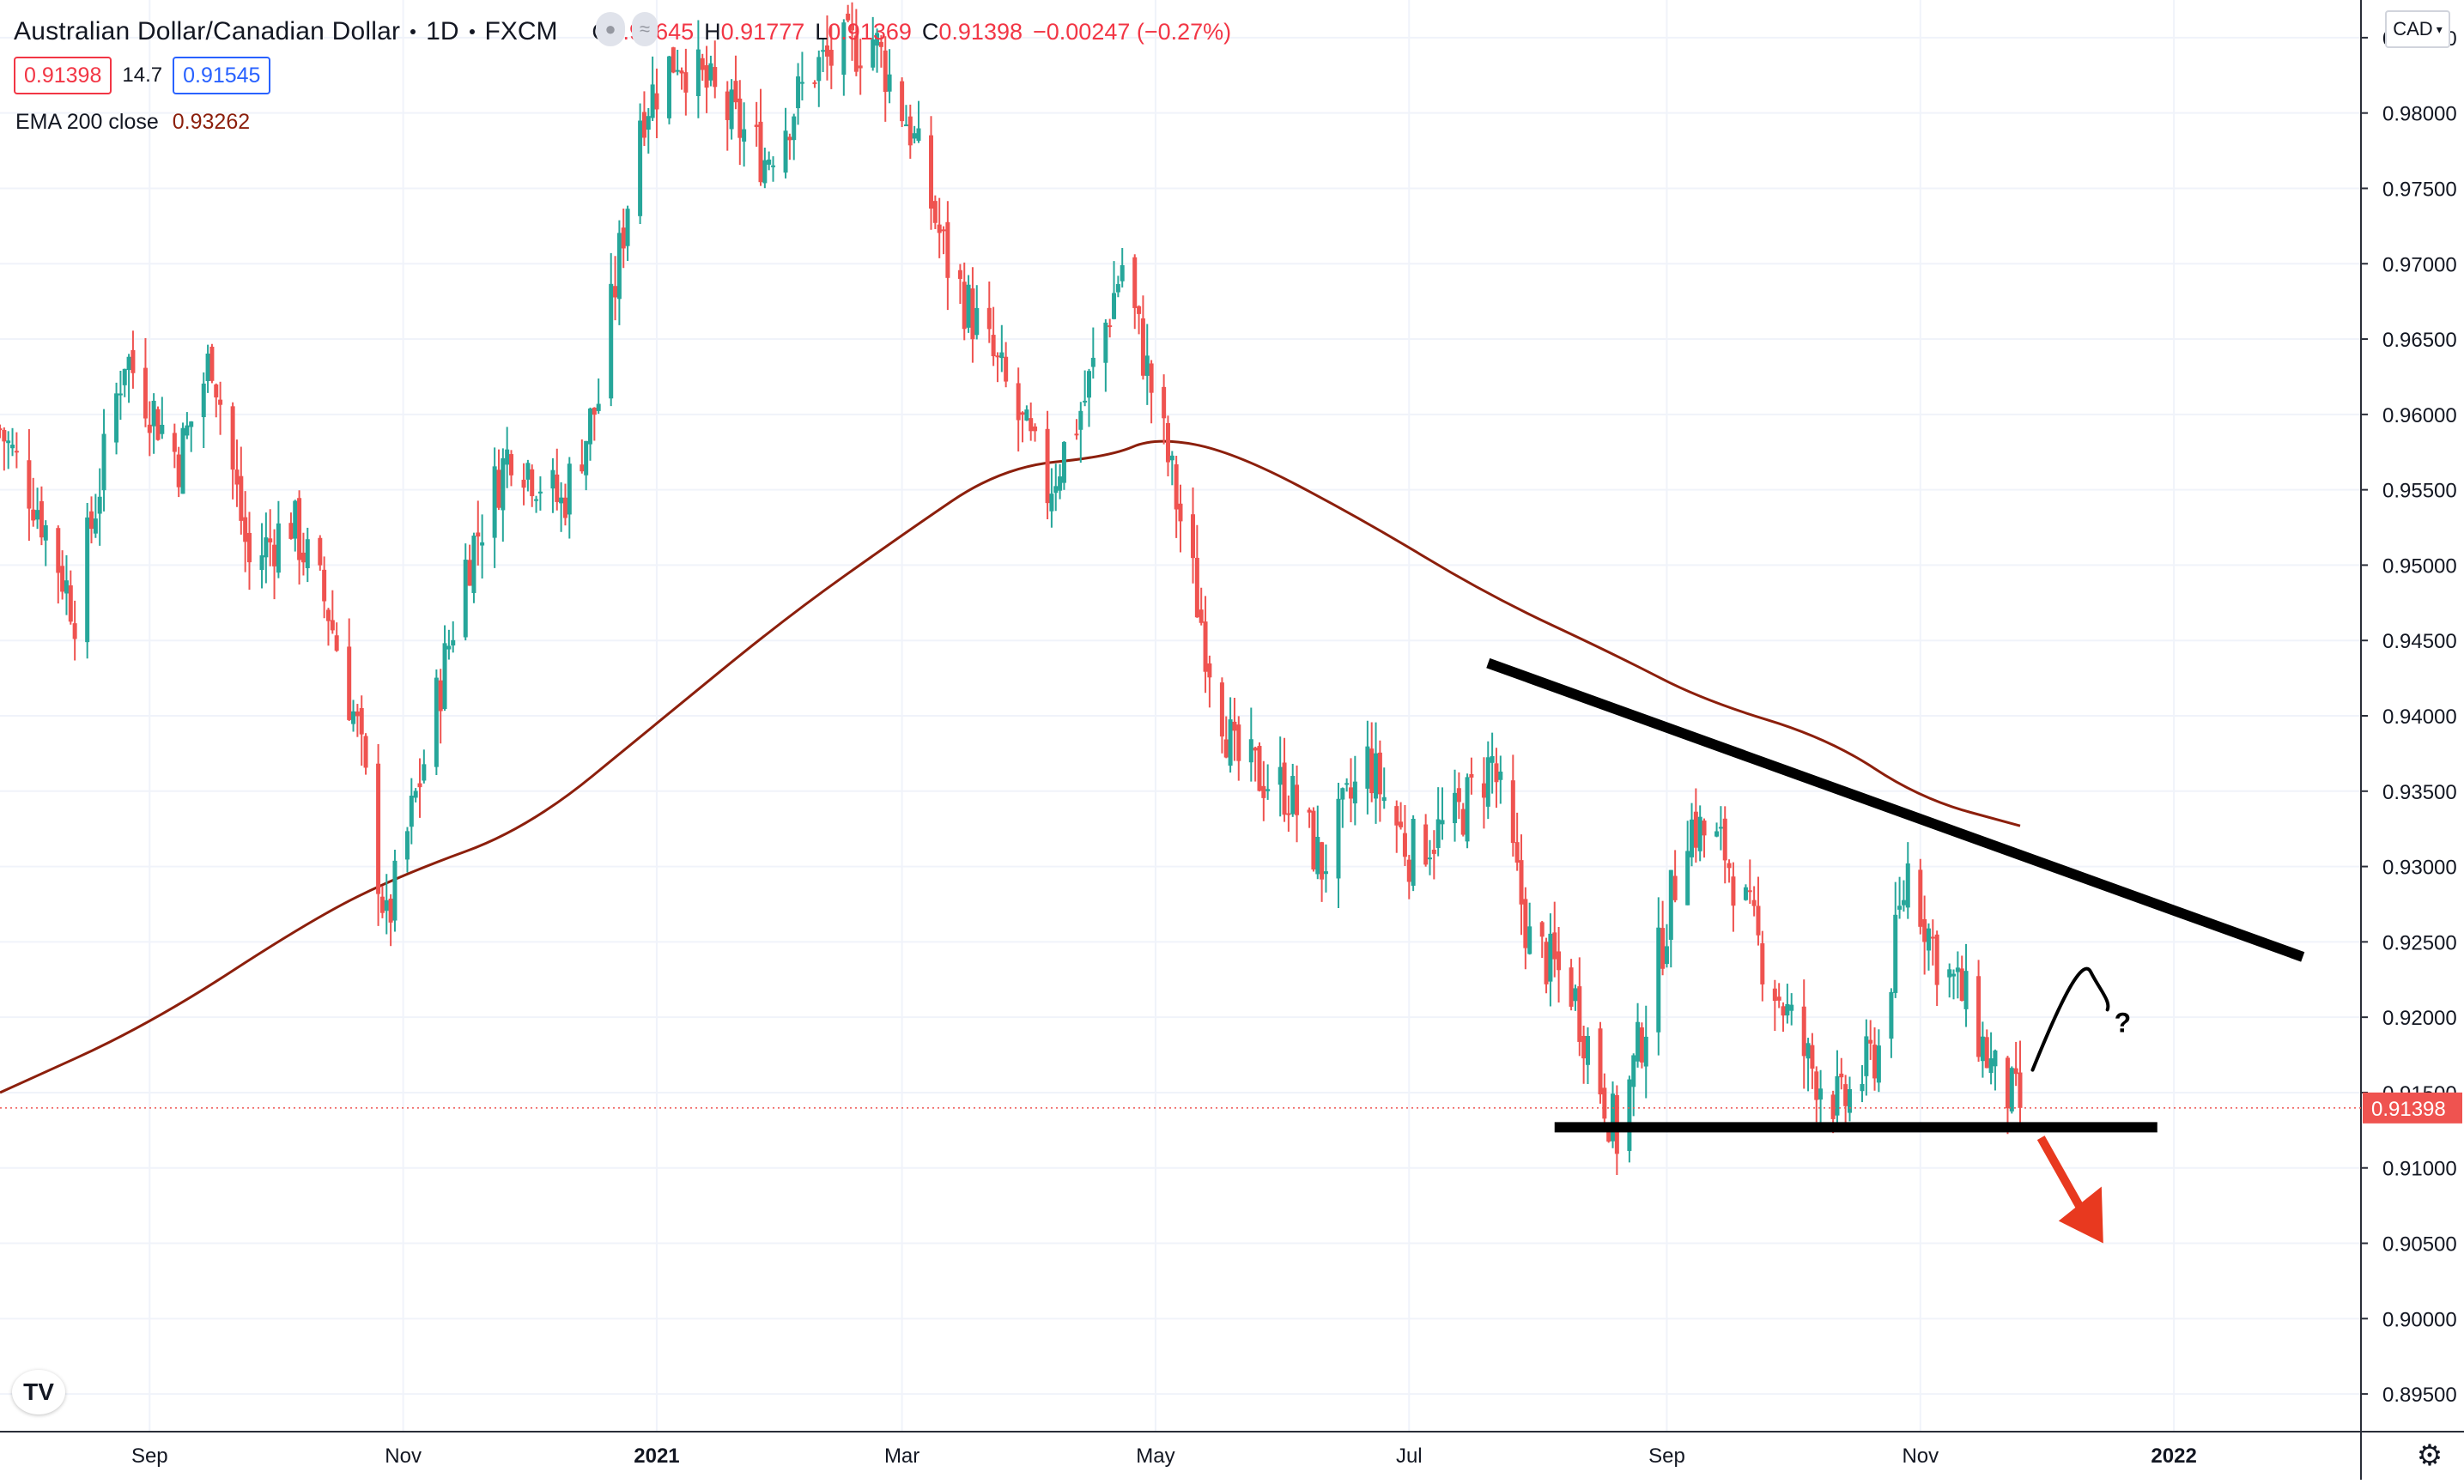  What do you see at coordinates (2419, 1395) in the screenshot?
I see `y-tick-label: 0.89500` at bounding box center [2419, 1395].